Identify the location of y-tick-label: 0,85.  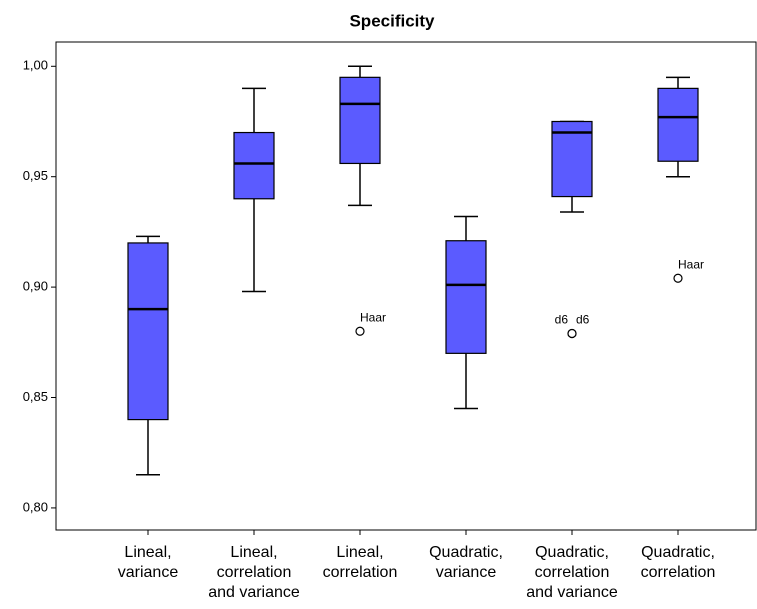
(35, 396).